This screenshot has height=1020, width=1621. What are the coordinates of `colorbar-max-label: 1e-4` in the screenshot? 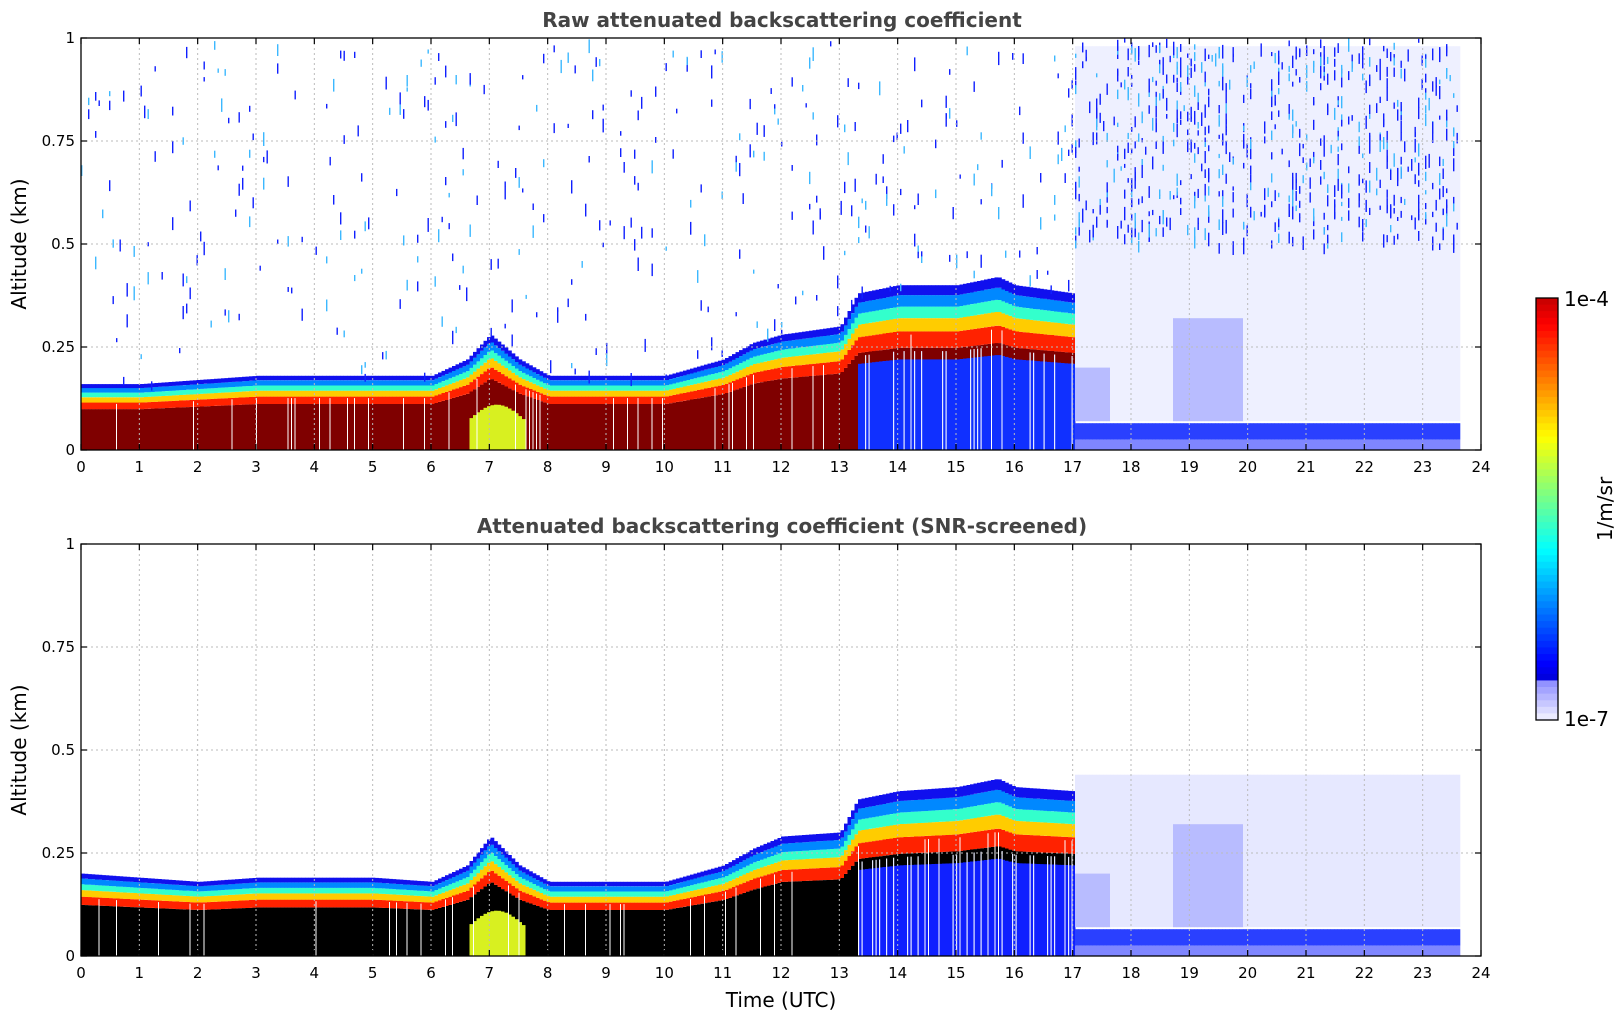 It's located at (1586, 299).